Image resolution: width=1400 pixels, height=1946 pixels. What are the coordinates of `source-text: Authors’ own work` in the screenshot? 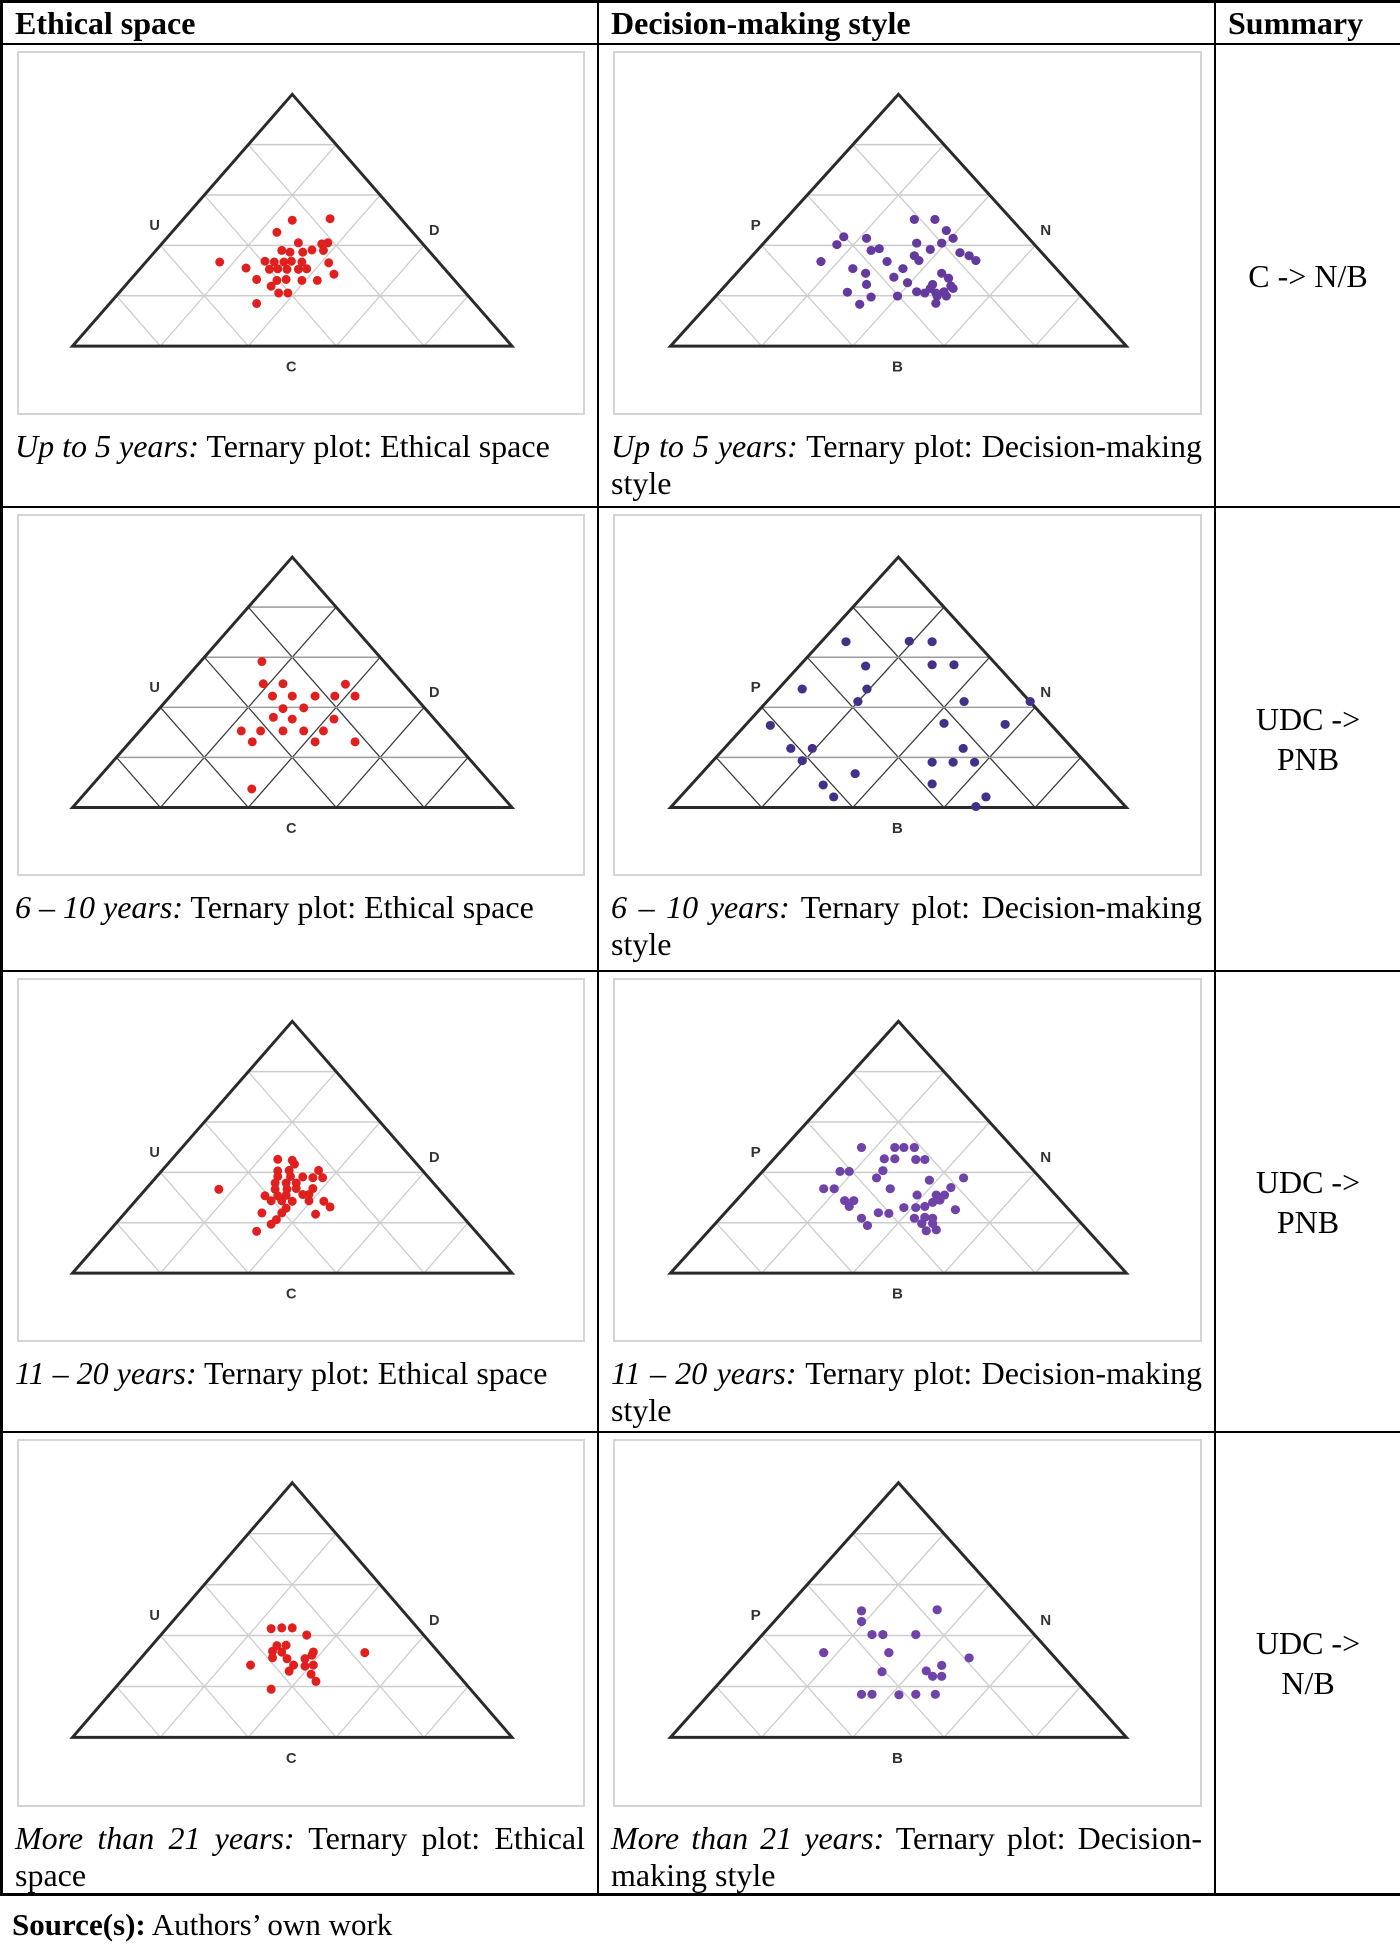 It's located at (269, 1924).